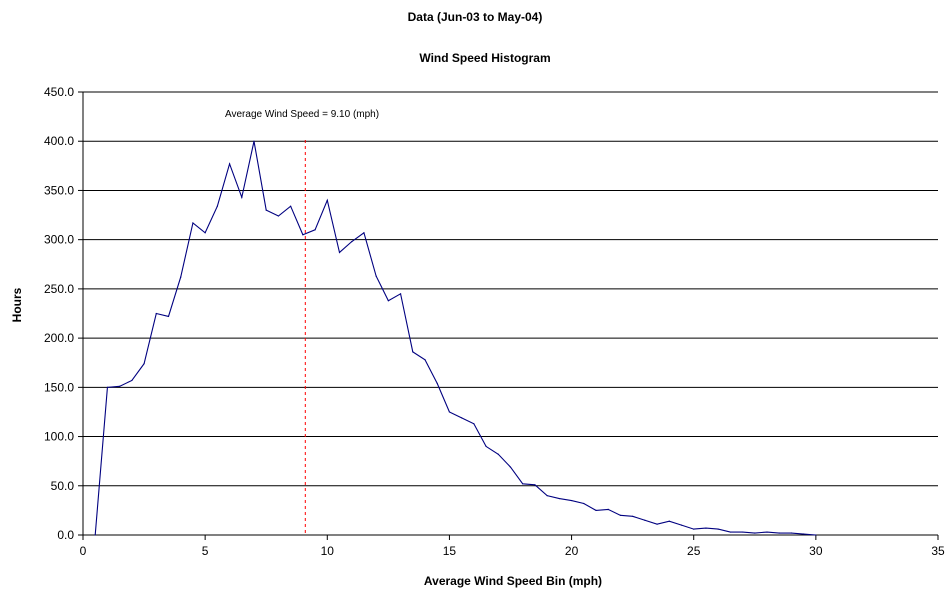 The image size is (950, 593). Describe the element at coordinates (512, 551) in the screenshot. I see `x-tick-labels: 0 5 10 15 20 25 30 35` at that location.